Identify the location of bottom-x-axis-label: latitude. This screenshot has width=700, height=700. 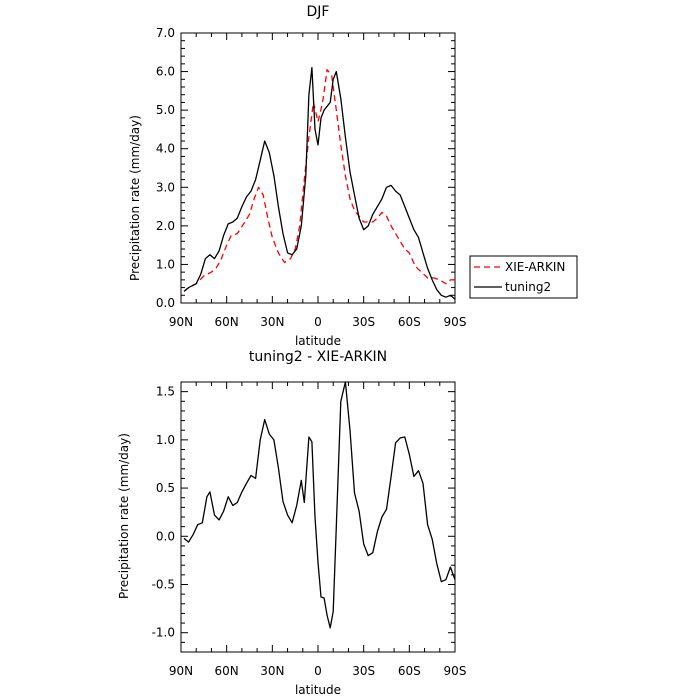
(318, 690).